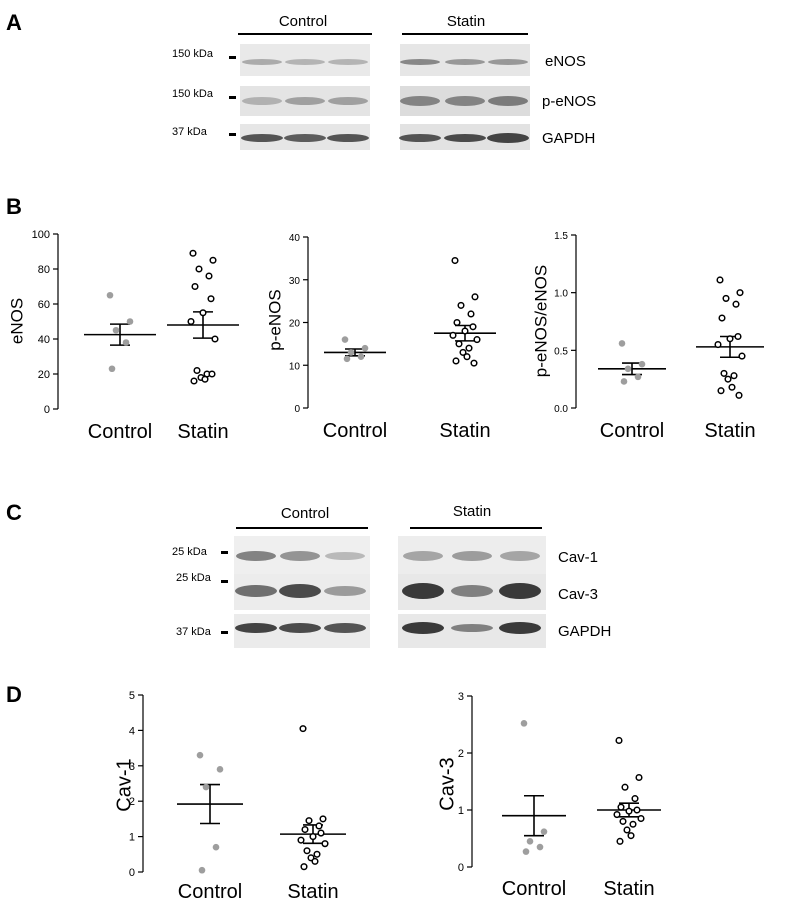 The width and height of the screenshot is (800, 908). I want to click on y-tick-label: 80, so click(44, 270).